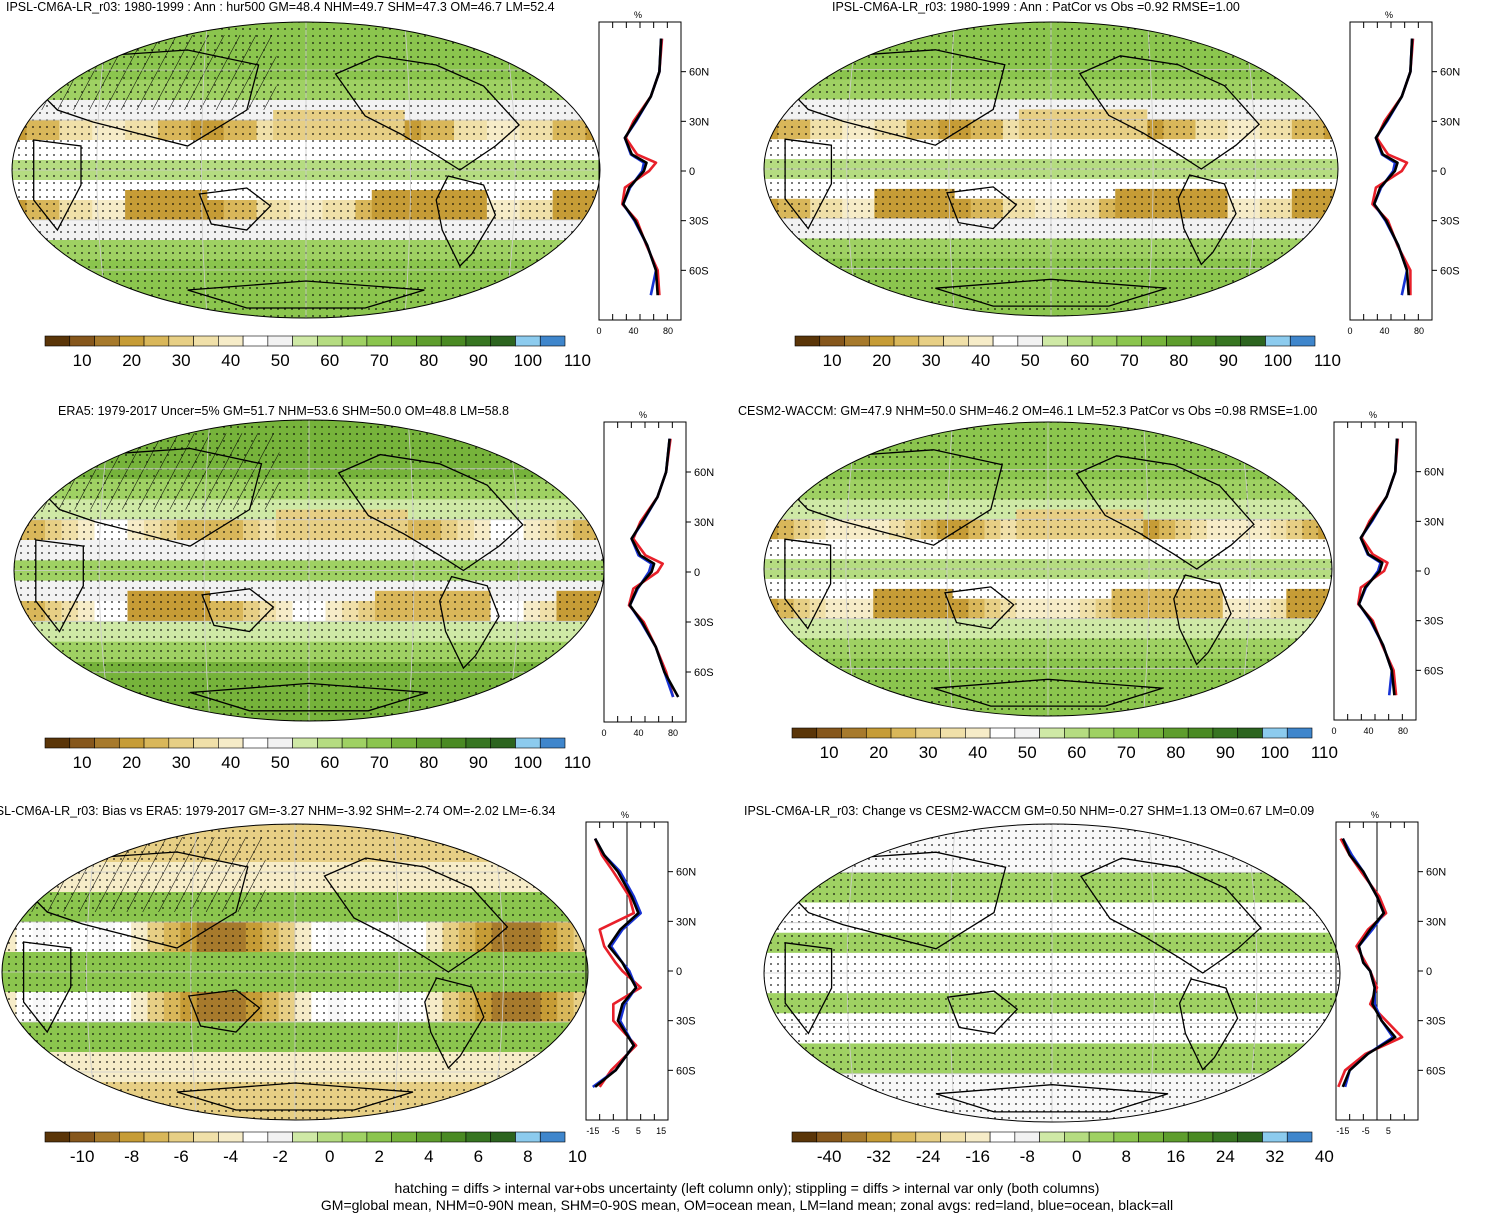  What do you see at coordinates (407, 170) in the screenshot?
I see `longitude-gridline` at bounding box center [407, 170].